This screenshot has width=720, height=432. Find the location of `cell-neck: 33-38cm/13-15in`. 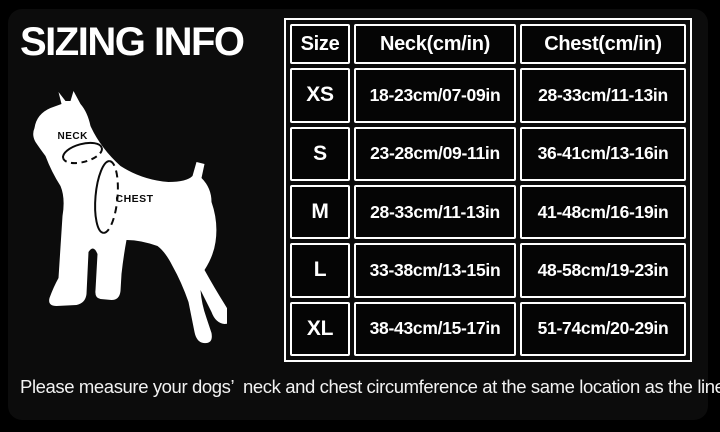

cell-neck: 33-38cm/13-15in is located at coordinates (435, 270).